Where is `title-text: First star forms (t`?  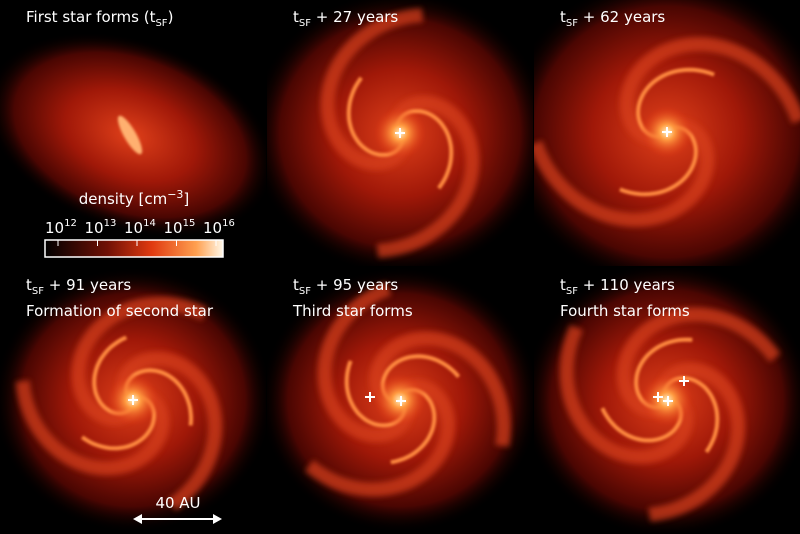
title-text: First star forms (t is located at coordinates (91, 17).